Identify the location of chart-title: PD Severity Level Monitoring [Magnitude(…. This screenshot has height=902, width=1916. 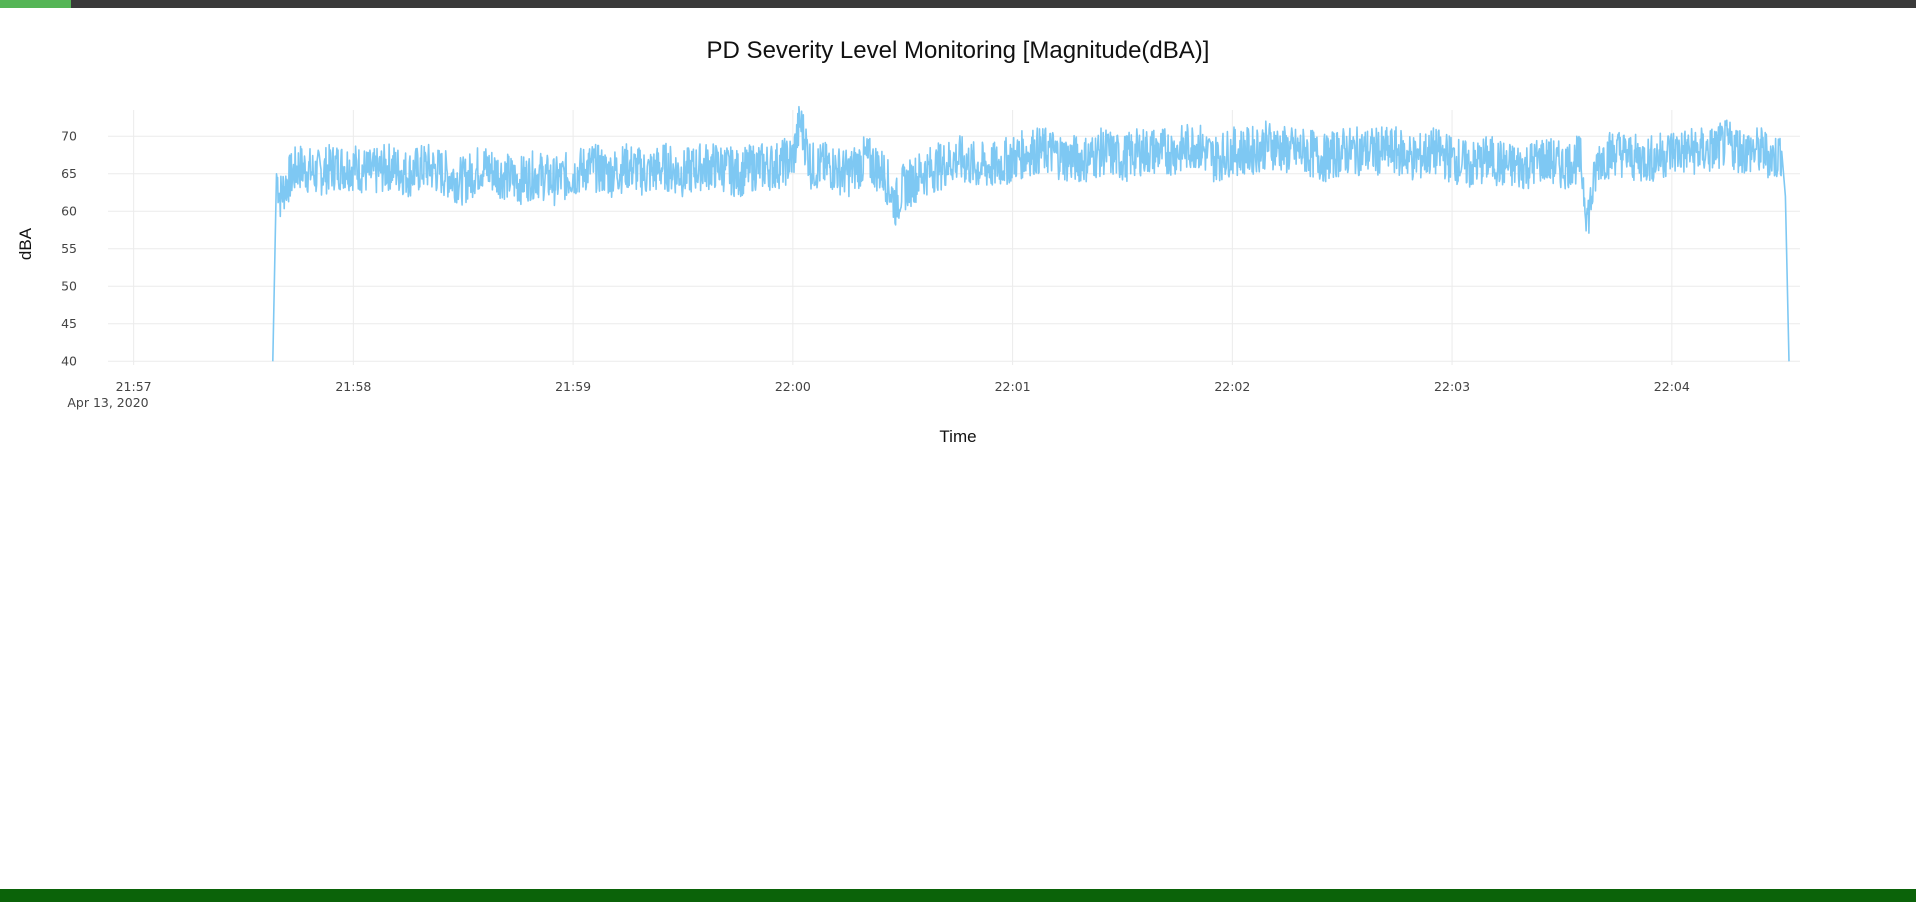
(958, 50).